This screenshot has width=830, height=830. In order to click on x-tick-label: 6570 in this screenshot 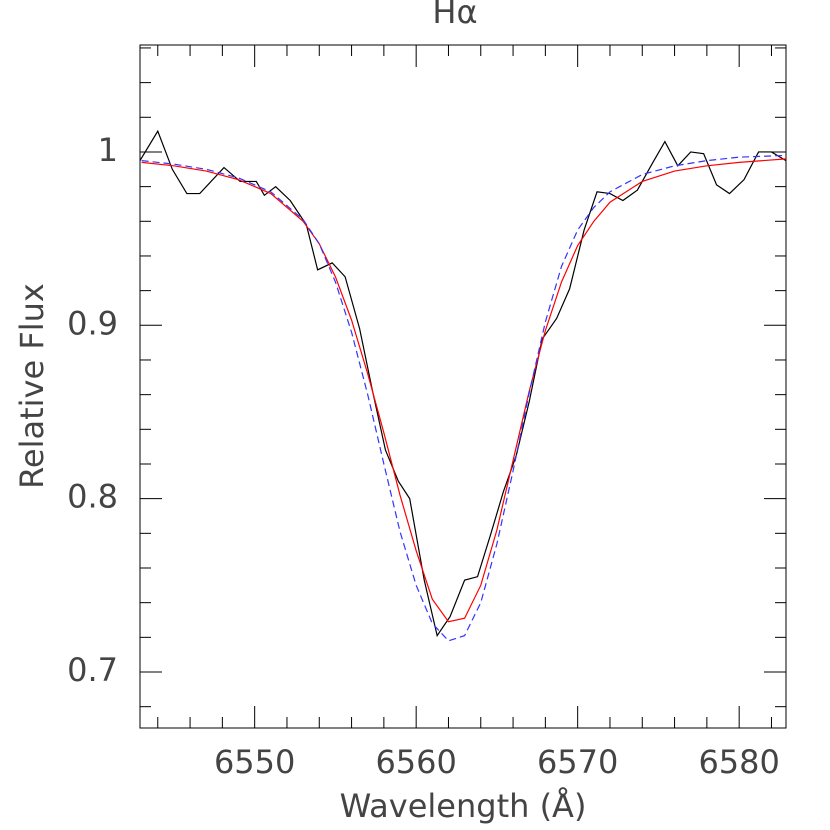, I will do `click(577, 762)`.